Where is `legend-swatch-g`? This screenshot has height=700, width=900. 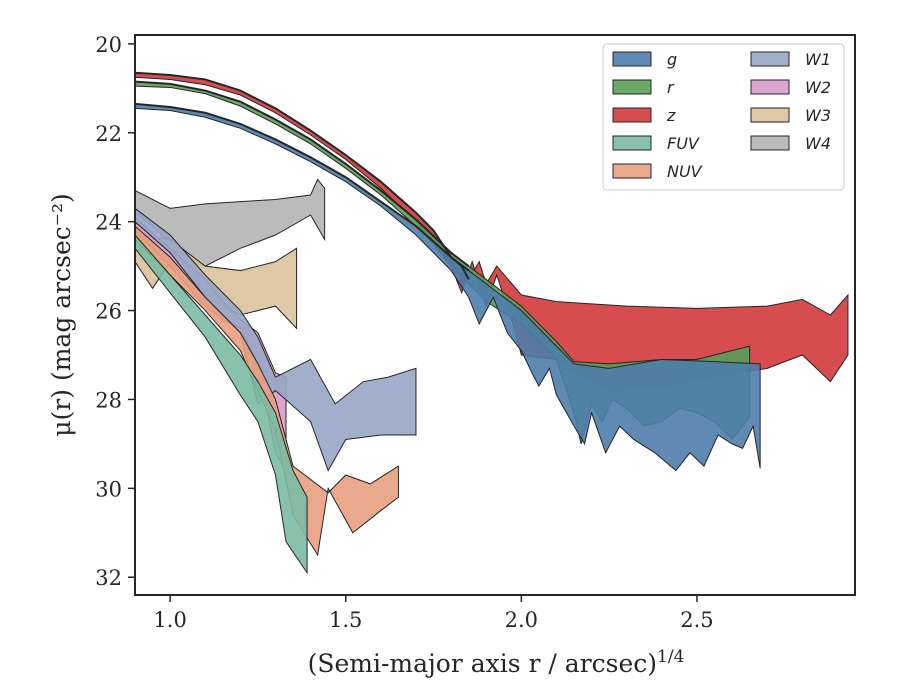
legend-swatch-g is located at coordinates (632, 59).